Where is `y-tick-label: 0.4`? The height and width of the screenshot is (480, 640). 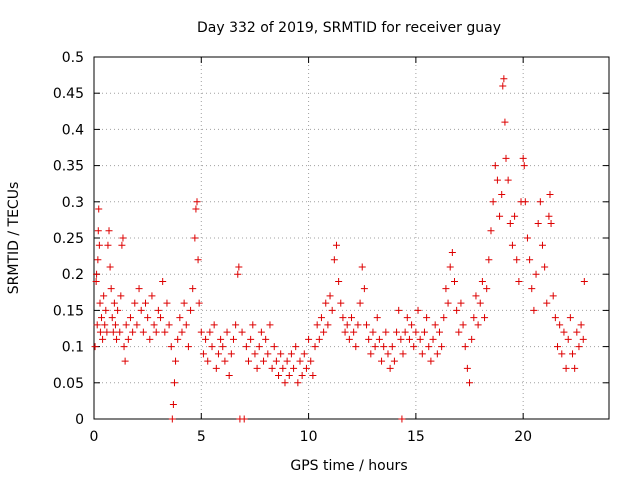 y-tick-label: 0.4 is located at coordinates (73, 130).